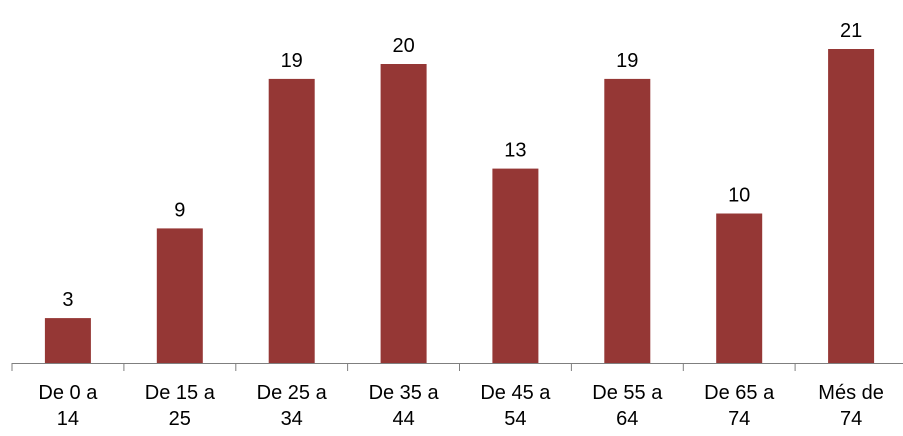 The height and width of the screenshot is (436, 903). What do you see at coordinates (403, 46) in the screenshot?
I see `data-label-4: 20` at bounding box center [403, 46].